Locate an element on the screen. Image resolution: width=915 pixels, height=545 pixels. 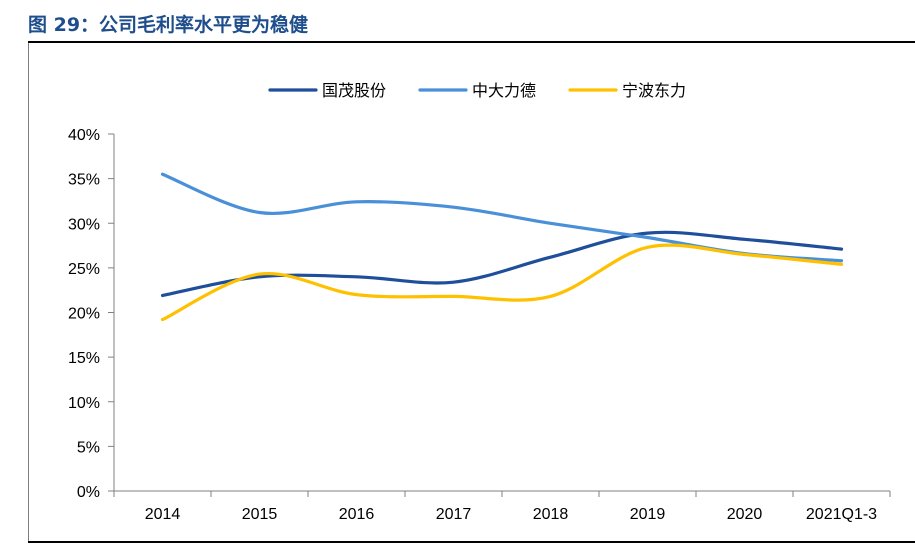
legend-label: 中大力德 is located at coordinates (504, 91).